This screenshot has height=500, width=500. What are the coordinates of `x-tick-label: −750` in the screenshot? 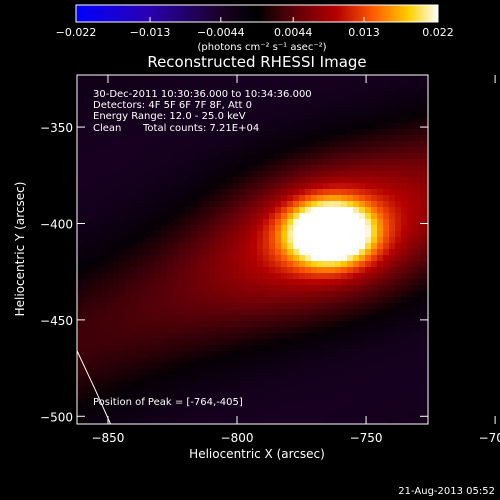 It's located at (366, 438).